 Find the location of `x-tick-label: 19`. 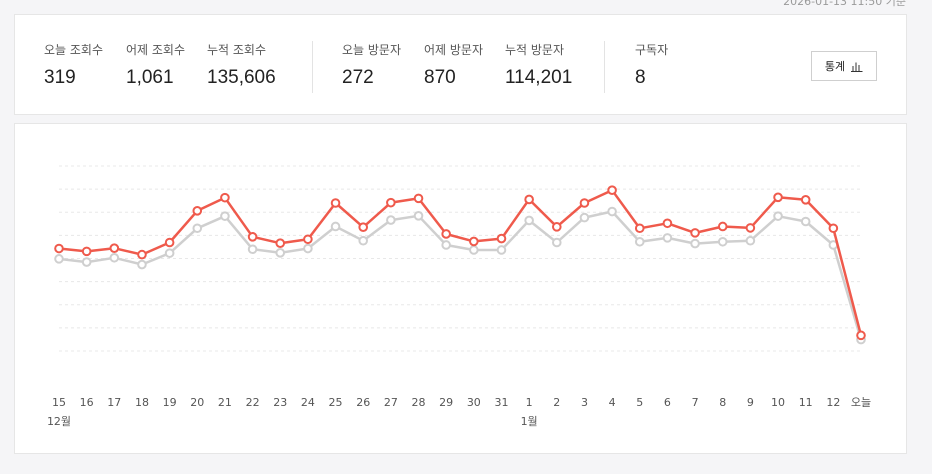

x-tick-label: 19 is located at coordinates (170, 402).